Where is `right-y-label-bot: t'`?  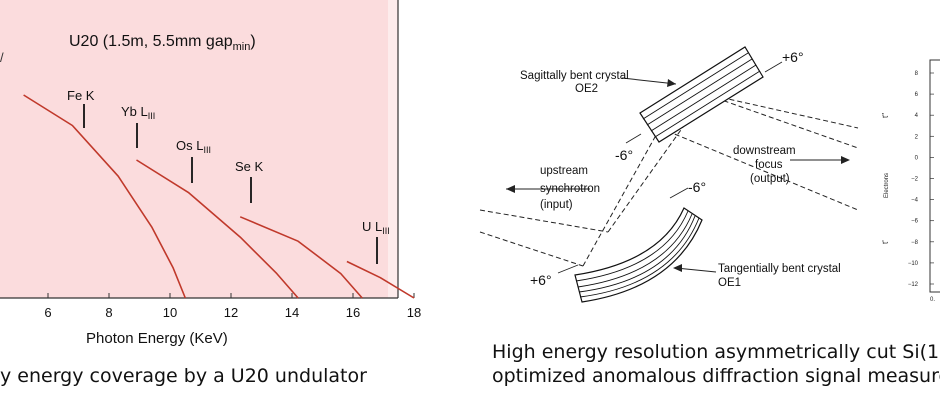 right-y-label-bot: t' is located at coordinates (885, 242).